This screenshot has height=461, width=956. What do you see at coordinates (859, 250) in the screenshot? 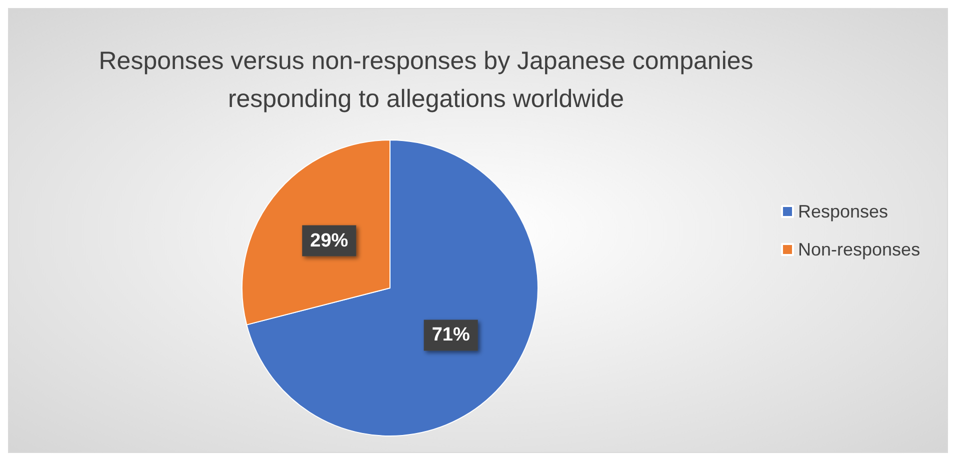
I see `legend-label: Non-responses` at bounding box center [859, 250].